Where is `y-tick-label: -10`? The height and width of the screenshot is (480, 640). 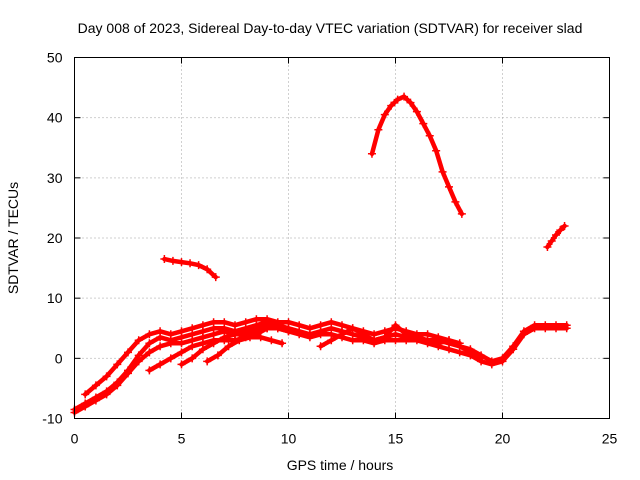 y-tick-label: -10 is located at coordinates (52, 419).